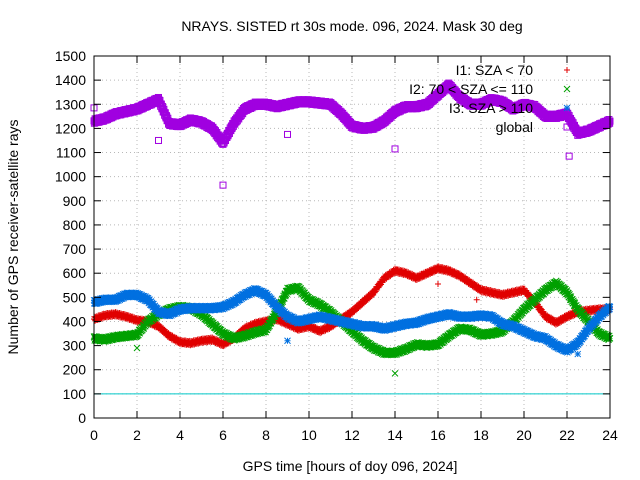 The height and width of the screenshot is (480, 640). I want to click on series-global, so click(352, 113).